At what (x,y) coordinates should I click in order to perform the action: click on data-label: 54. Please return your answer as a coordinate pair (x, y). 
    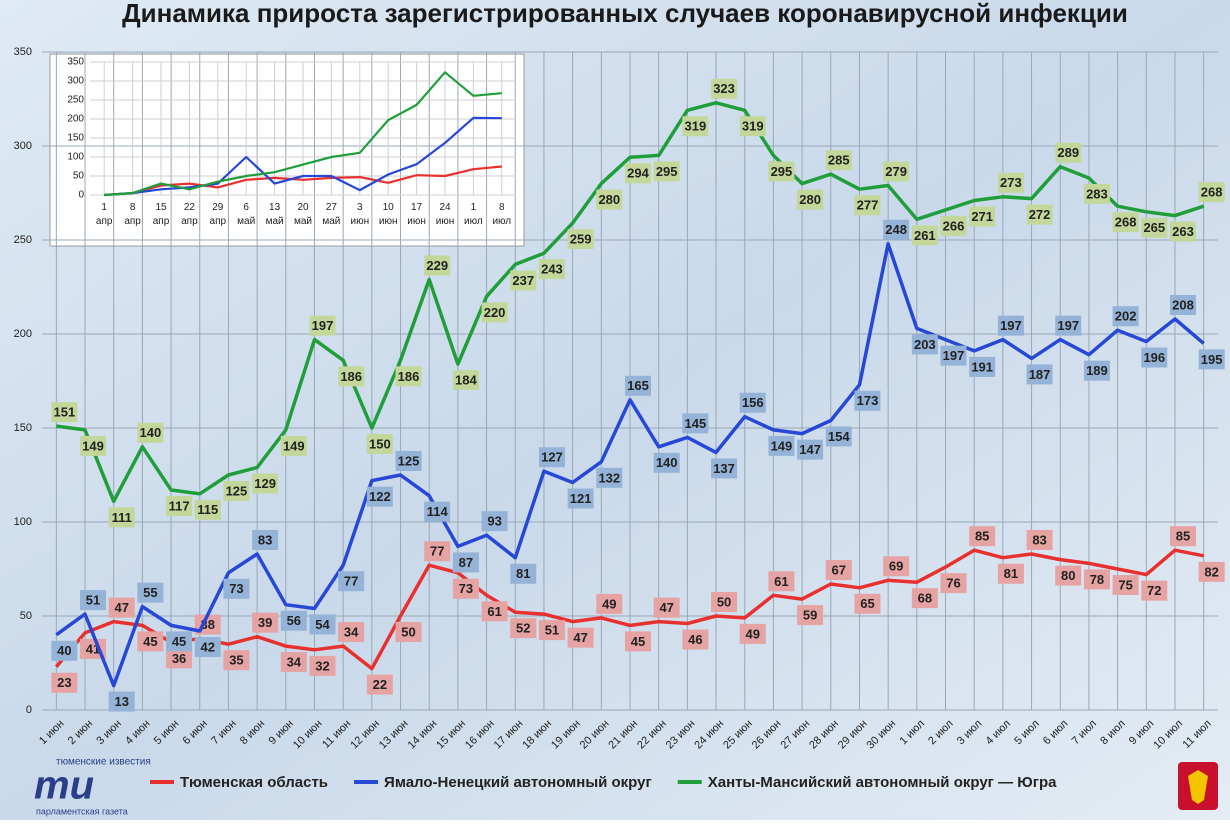
    Looking at the image, I should click on (322, 624).